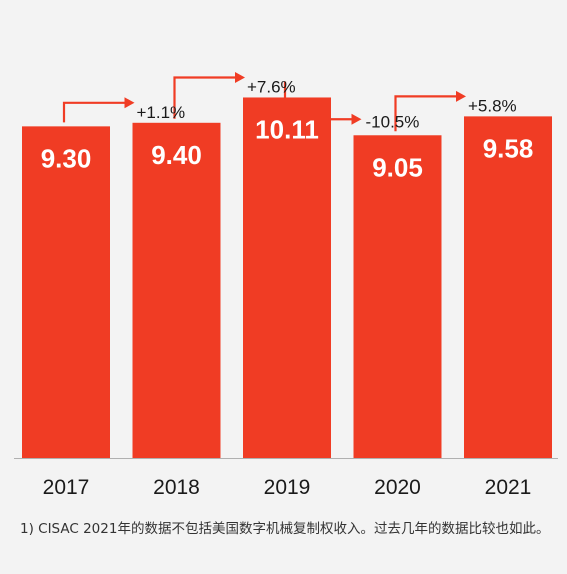  What do you see at coordinates (176, 155) in the screenshot?
I see `bar-value-label-2018: 9.40` at bounding box center [176, 155].